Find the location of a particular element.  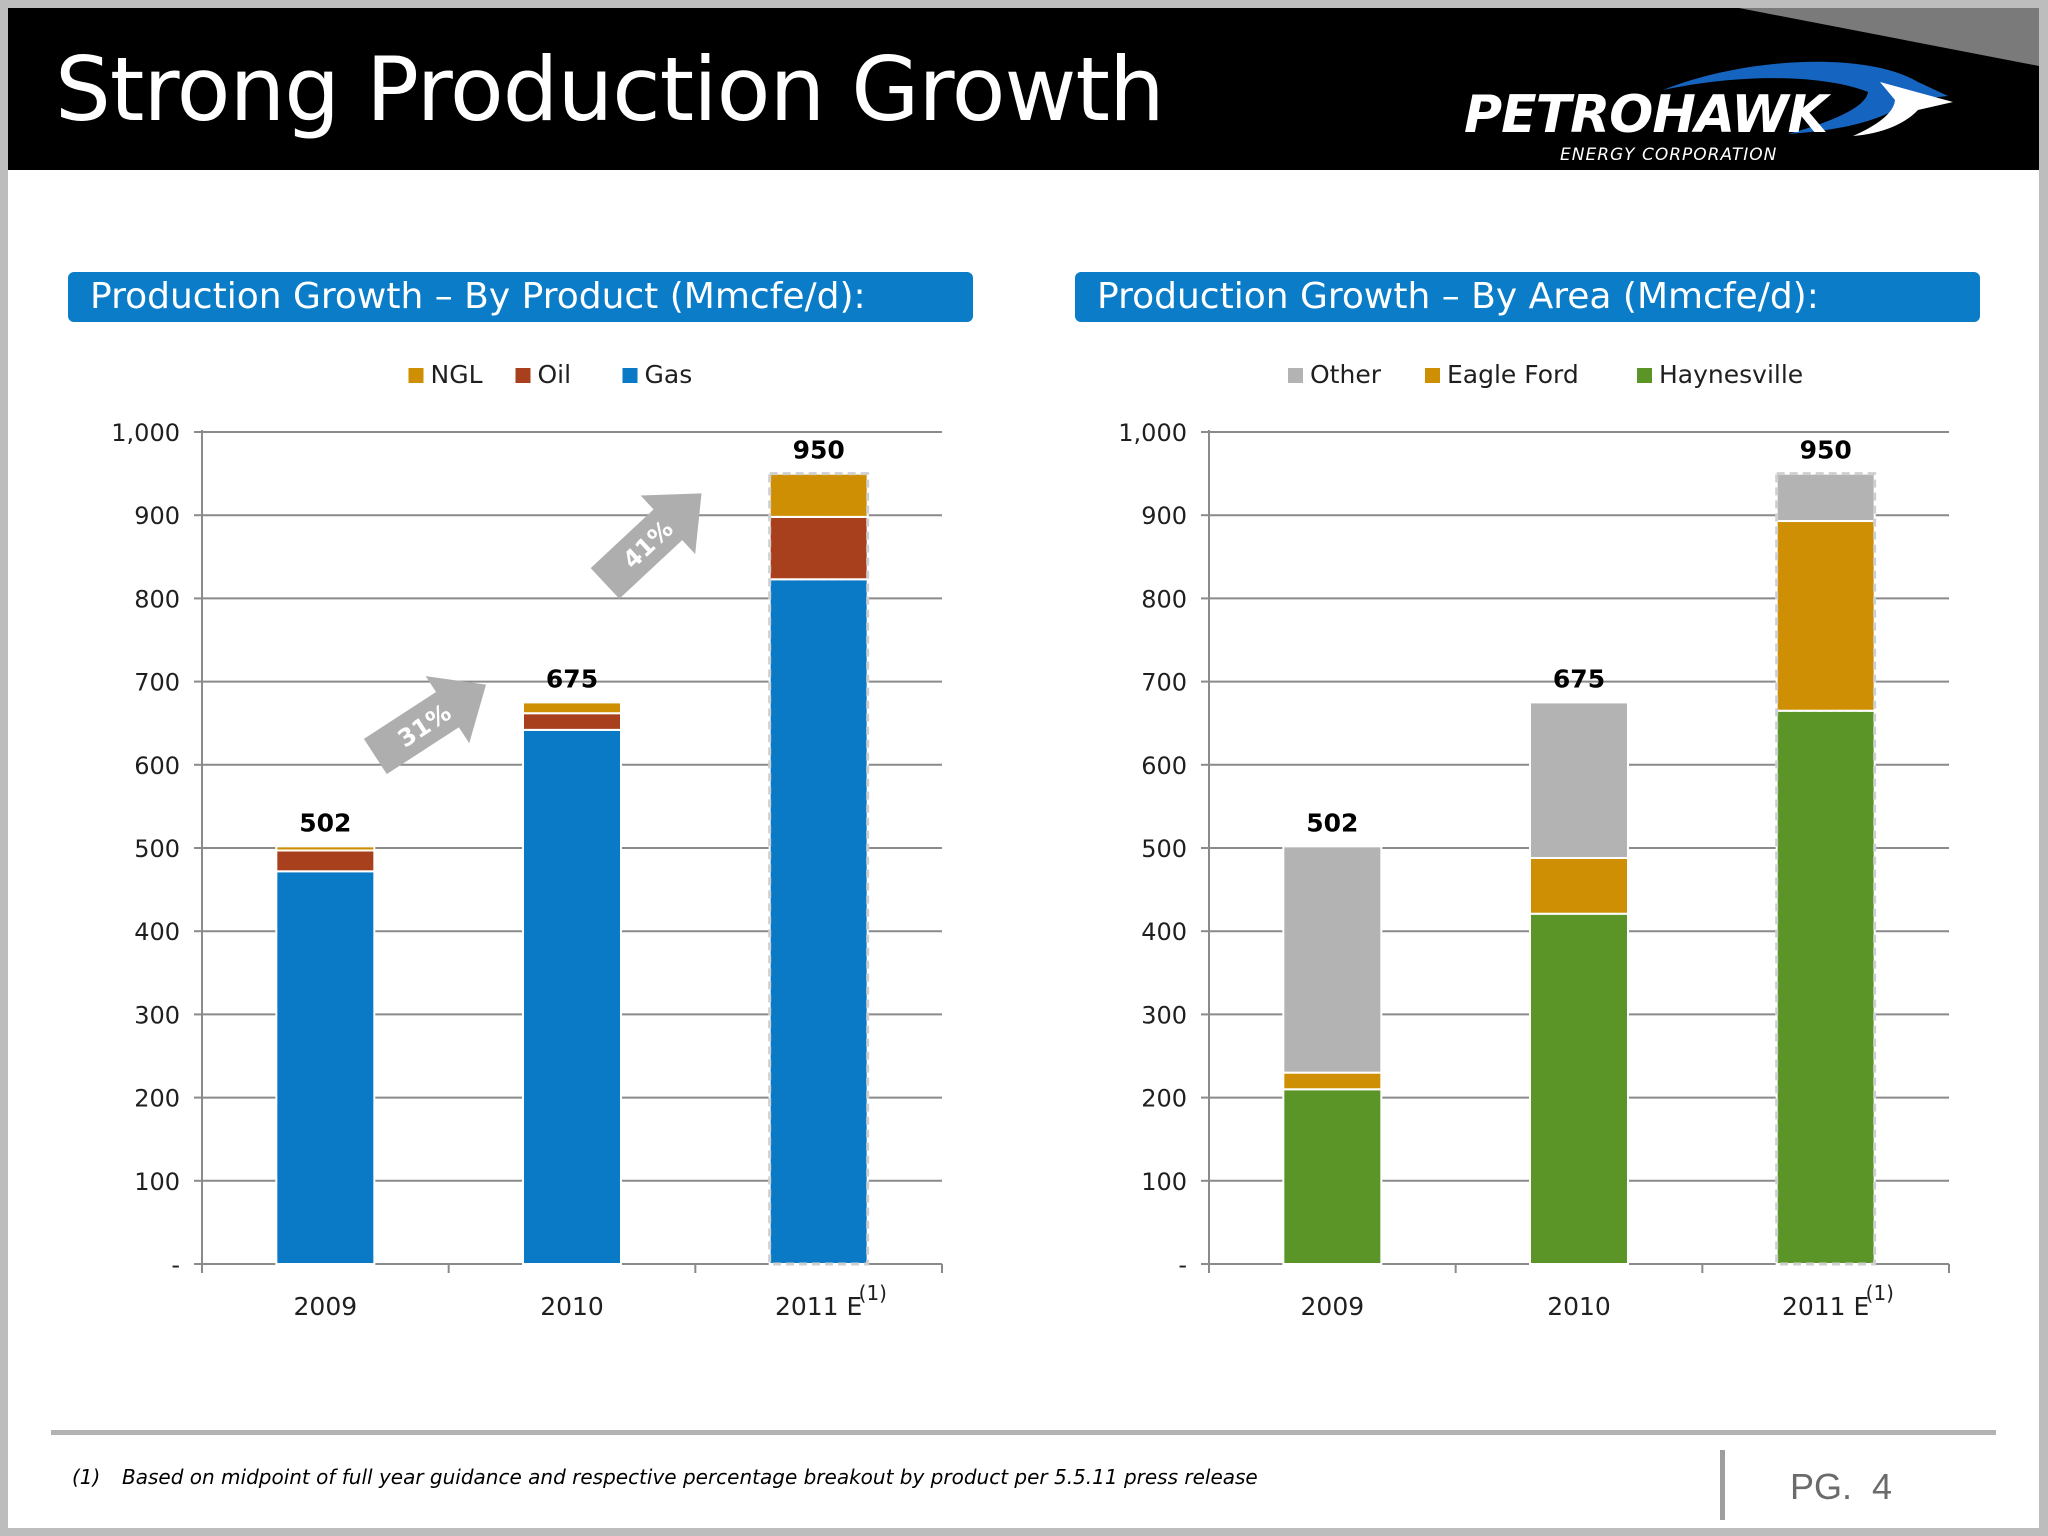

bar-ngl-2009 is located at coordinates (325, 848).